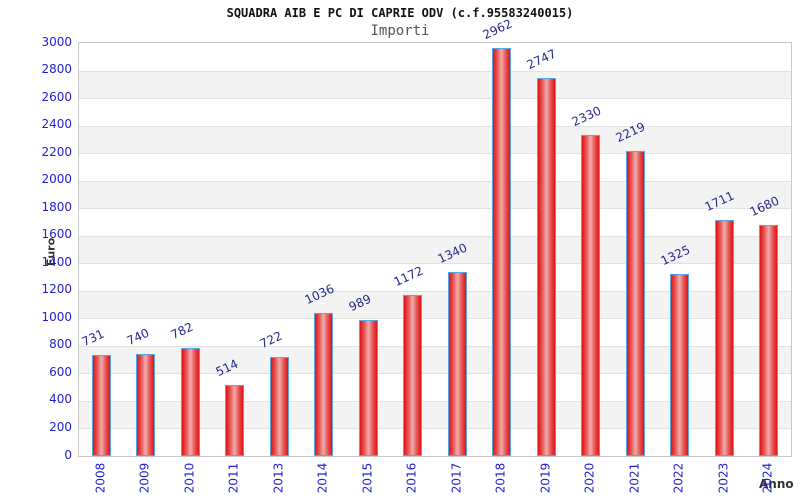  What do you see at coordinates (541, 59) in the screenshot?
I see `bar-value-label: 2747` at bounding box center [541, 59].